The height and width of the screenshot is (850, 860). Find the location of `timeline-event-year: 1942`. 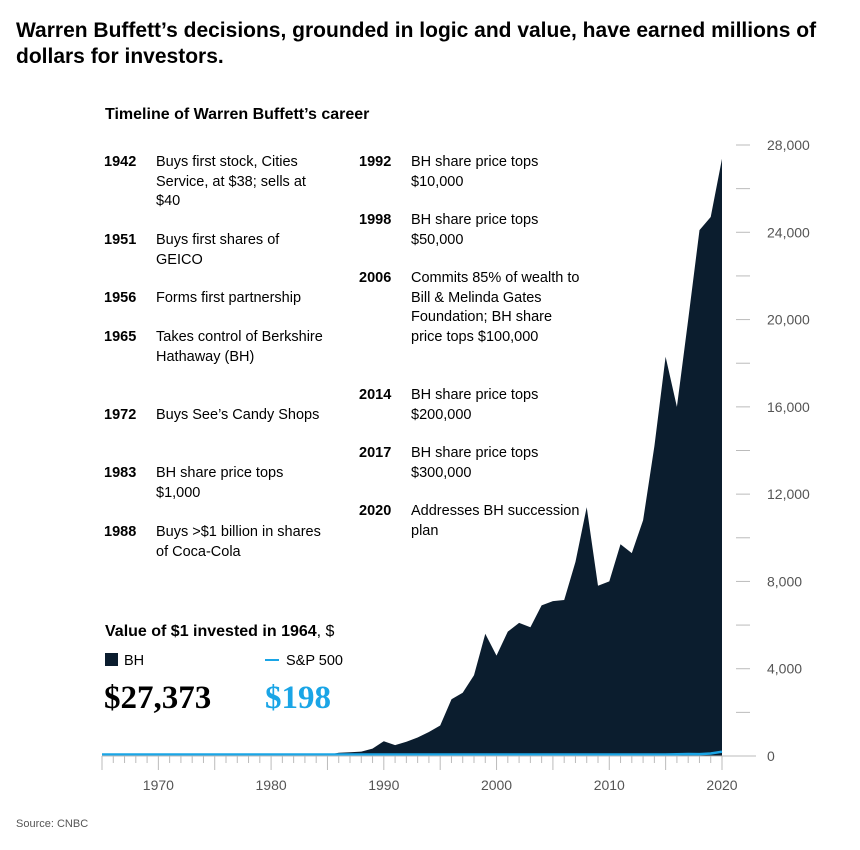

timeline-event-year: 1942 is located at coordinates (120, 162).